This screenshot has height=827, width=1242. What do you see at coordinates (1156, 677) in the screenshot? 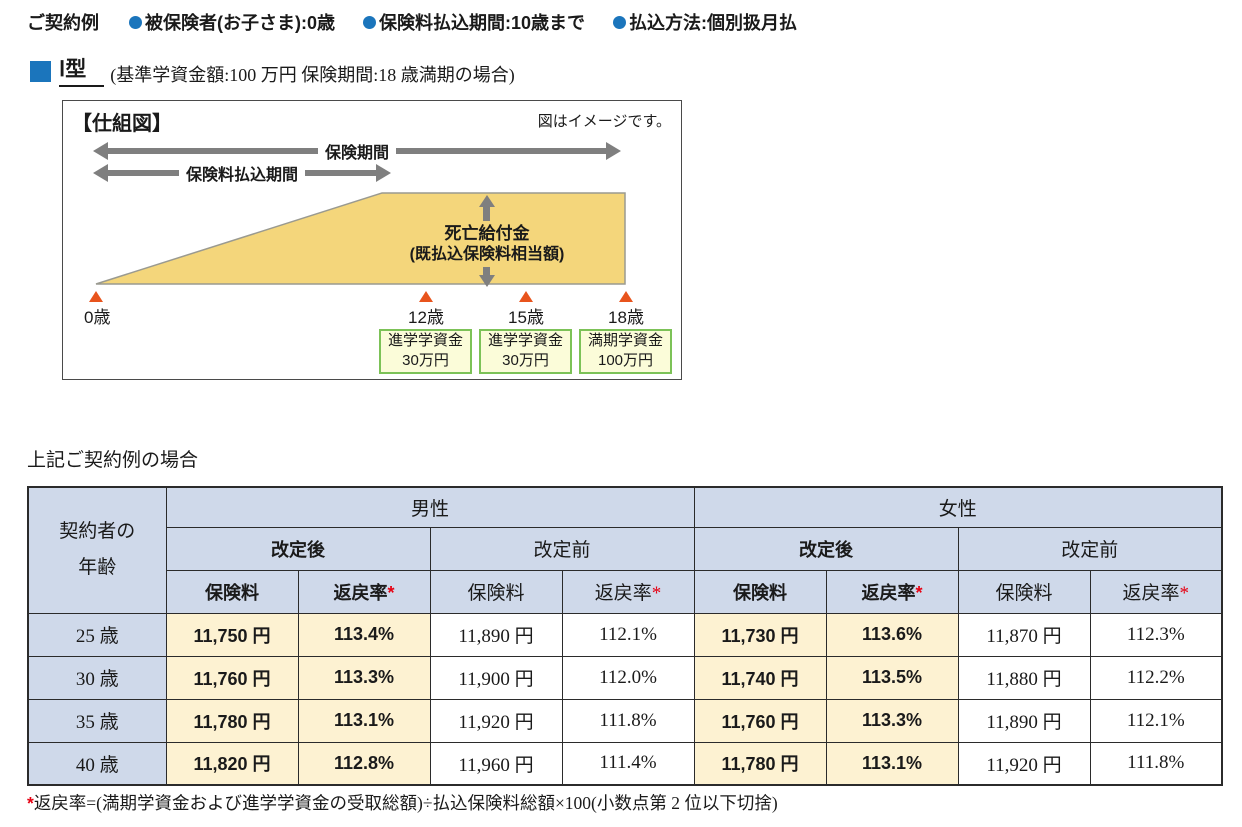
I see `rate-cell: 112.2%` at bounding box center [1156, 677].